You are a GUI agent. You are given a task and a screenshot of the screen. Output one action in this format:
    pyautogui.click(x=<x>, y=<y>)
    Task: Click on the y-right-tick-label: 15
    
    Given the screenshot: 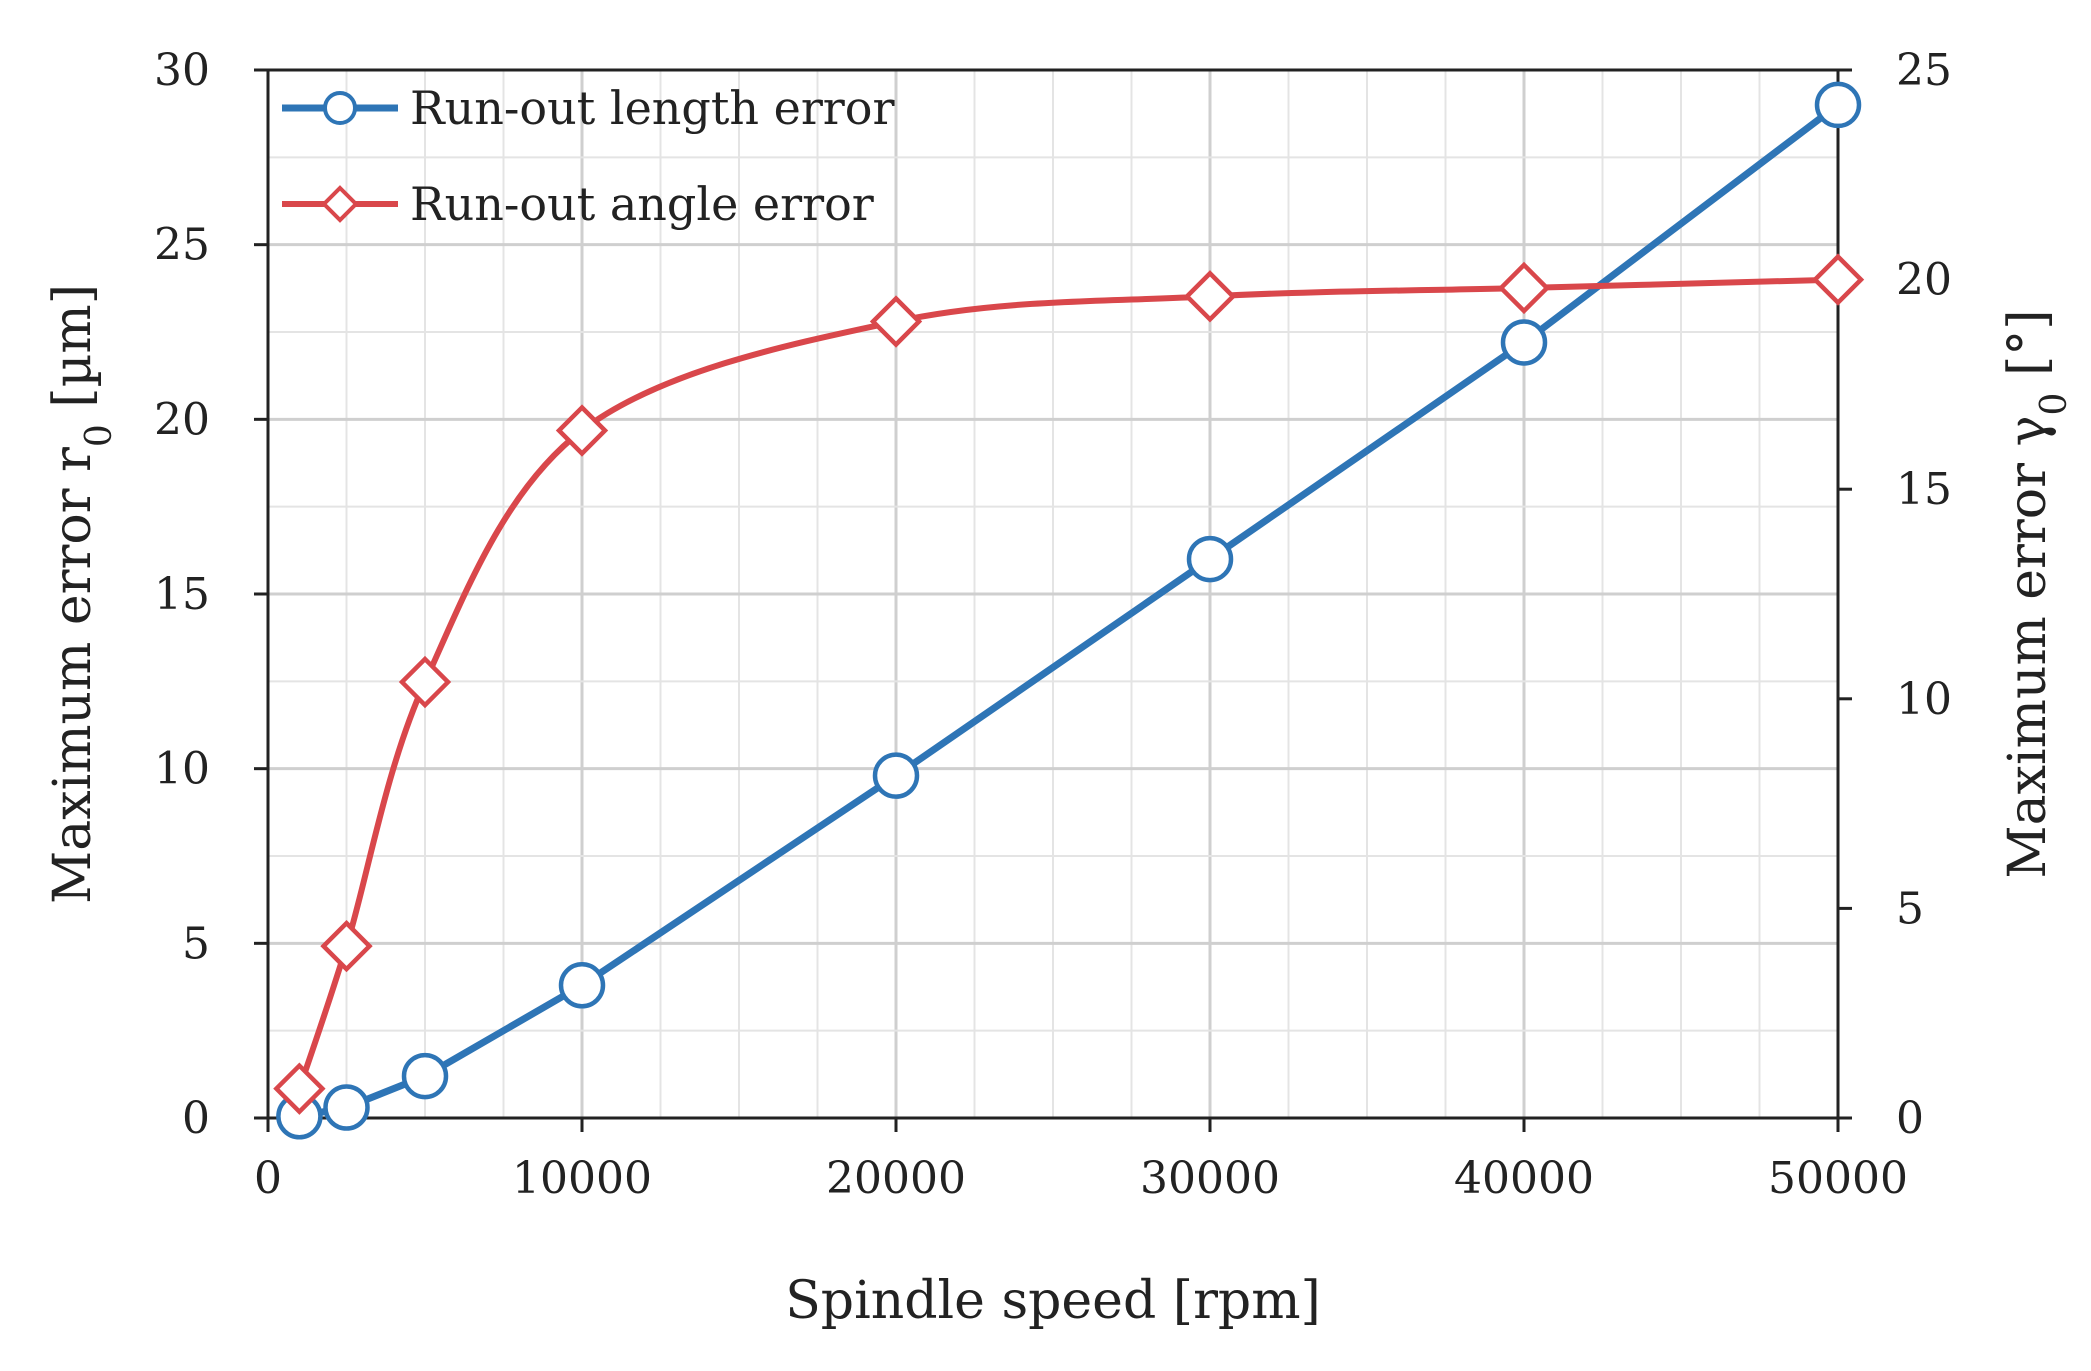 What is the action you would take?
    pyautogui.click(x=1924, y=489)
    